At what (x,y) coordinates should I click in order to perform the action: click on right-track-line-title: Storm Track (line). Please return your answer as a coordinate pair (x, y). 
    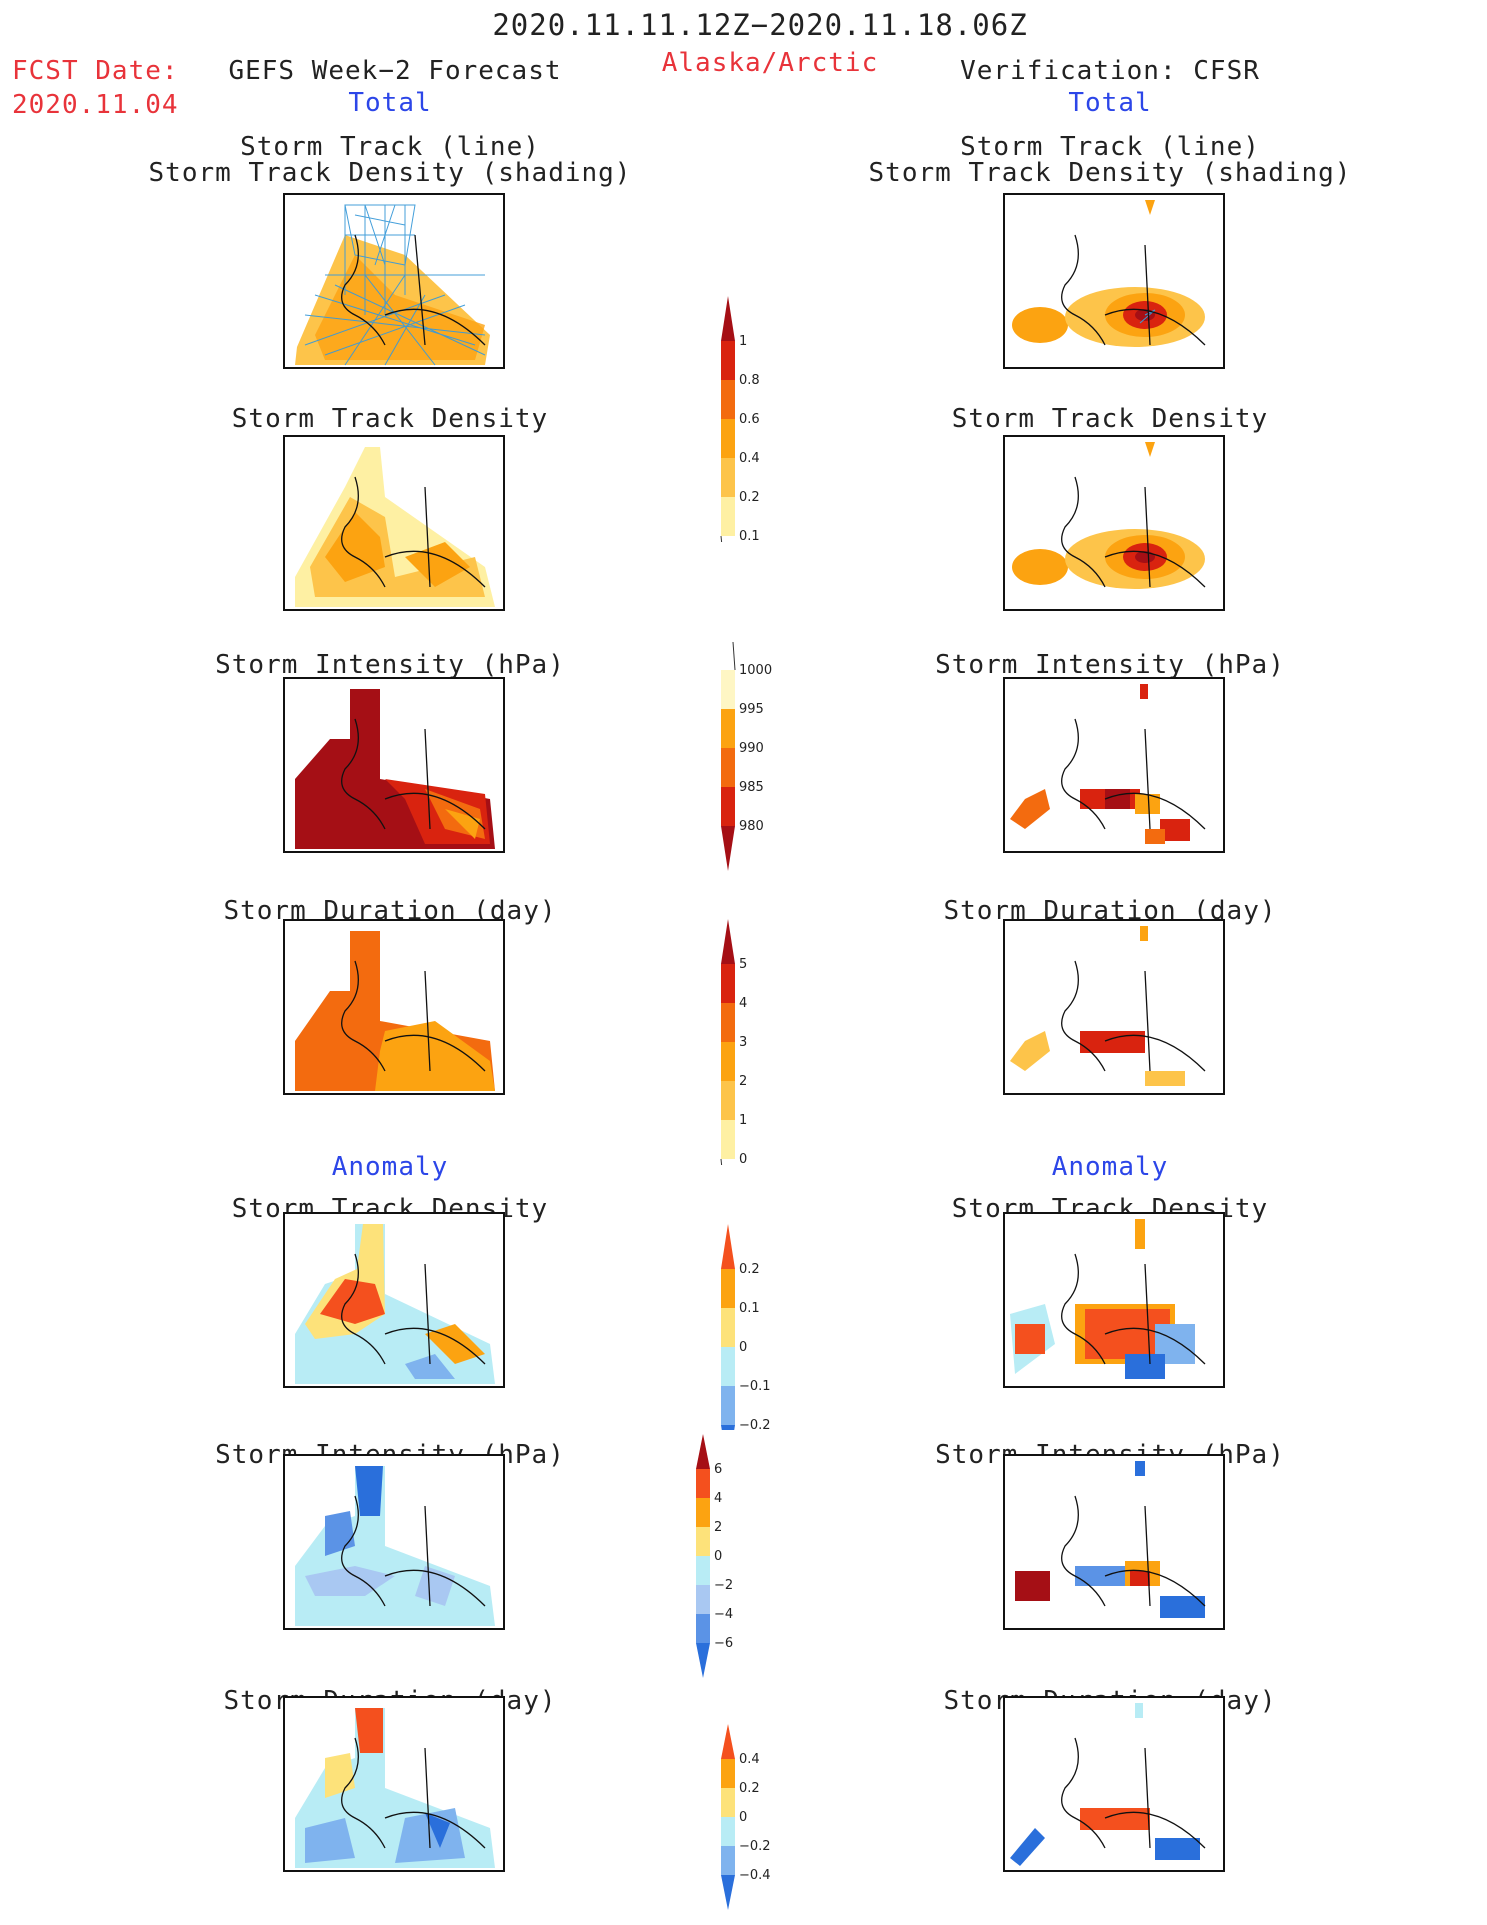
    Looking at the image, I should click on (1110, 147).